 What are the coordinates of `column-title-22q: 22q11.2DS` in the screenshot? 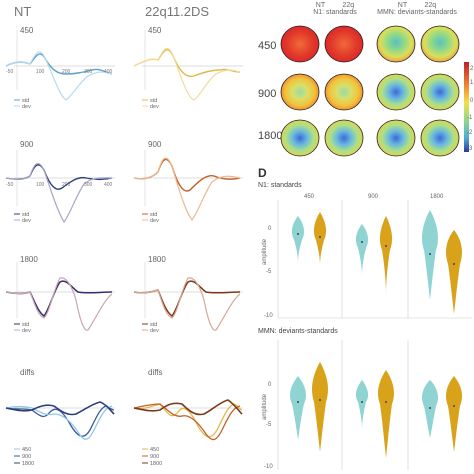 It's located at (177, 11).